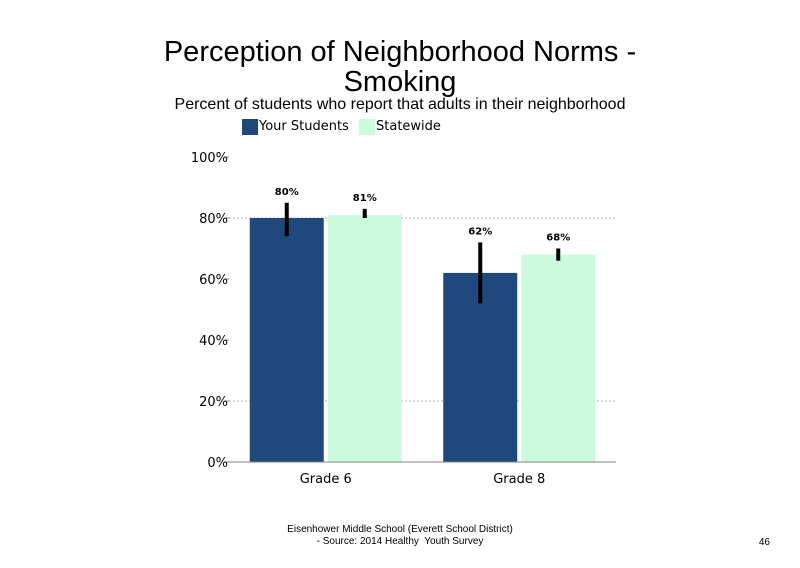  What do you see at coordinates (558, 238) in the screenshot?
I see `data-label-statewide-grade-8: 68%` at bounding box center [558, 238].